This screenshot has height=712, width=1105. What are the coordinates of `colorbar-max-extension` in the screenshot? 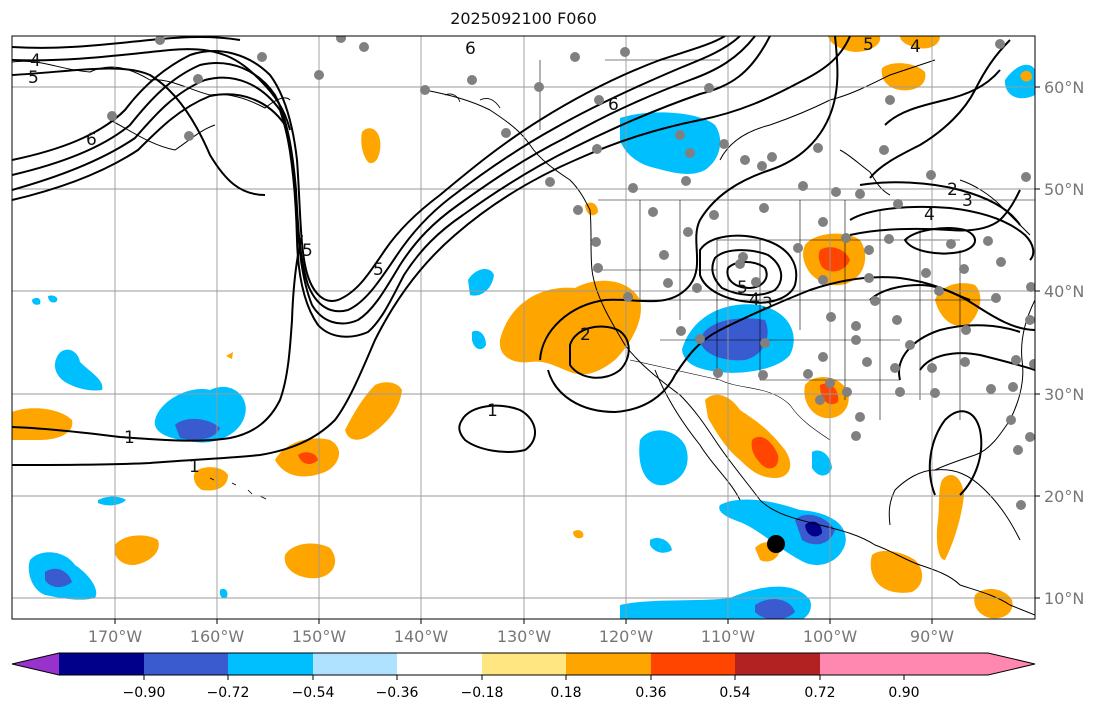 It's located at (1011, 664).